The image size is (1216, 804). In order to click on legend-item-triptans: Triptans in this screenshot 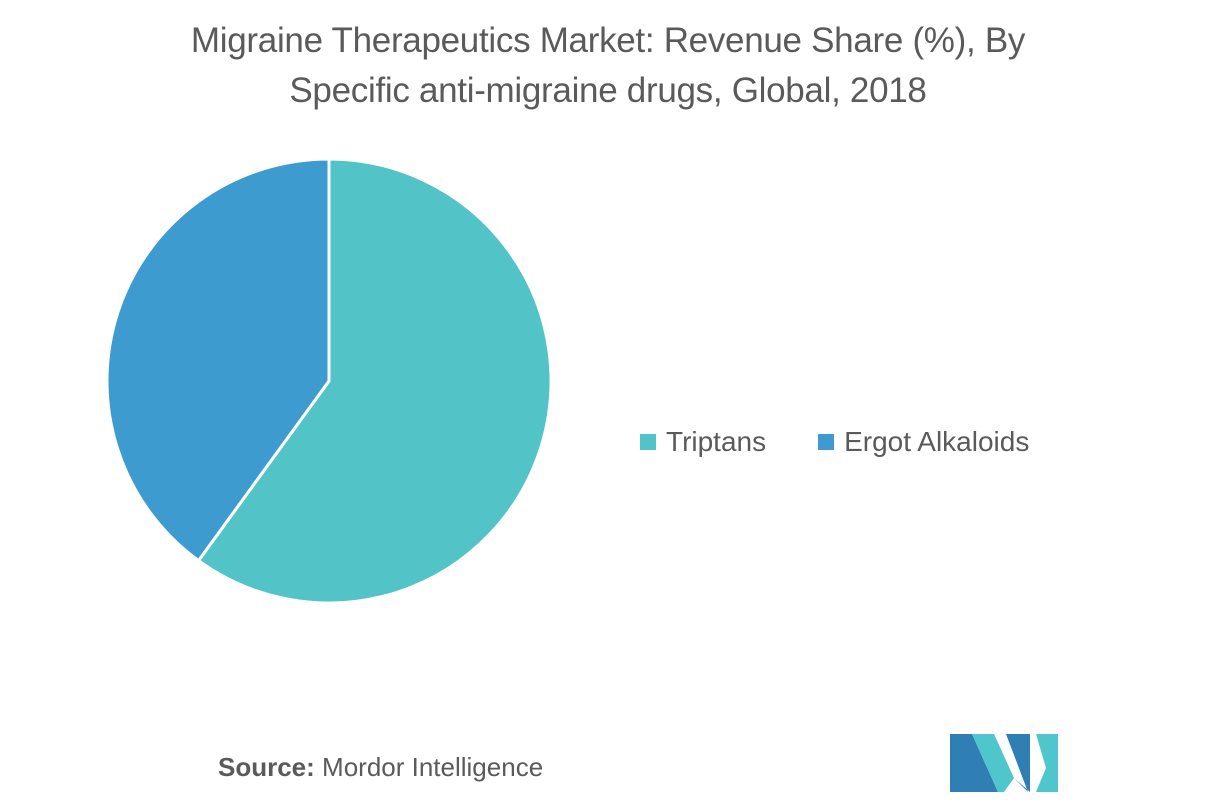, I will do `click(703, 442)`.